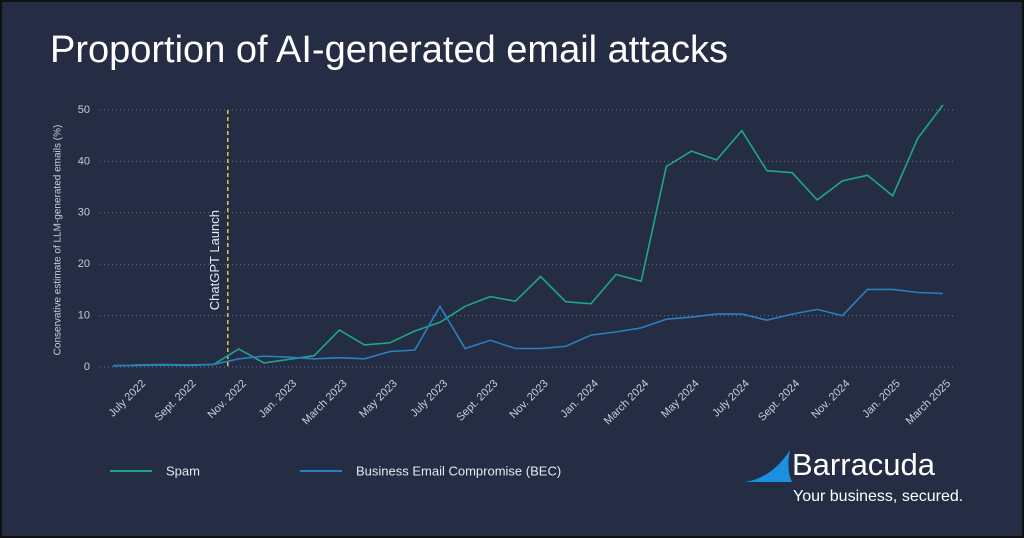 Image resolution: width=1024 pixels, height=538 pixels. Describe the element at coordinates (458, 470) in the screenshot. I see `legend-label: Business Email Compromise (BEC)` at that location.